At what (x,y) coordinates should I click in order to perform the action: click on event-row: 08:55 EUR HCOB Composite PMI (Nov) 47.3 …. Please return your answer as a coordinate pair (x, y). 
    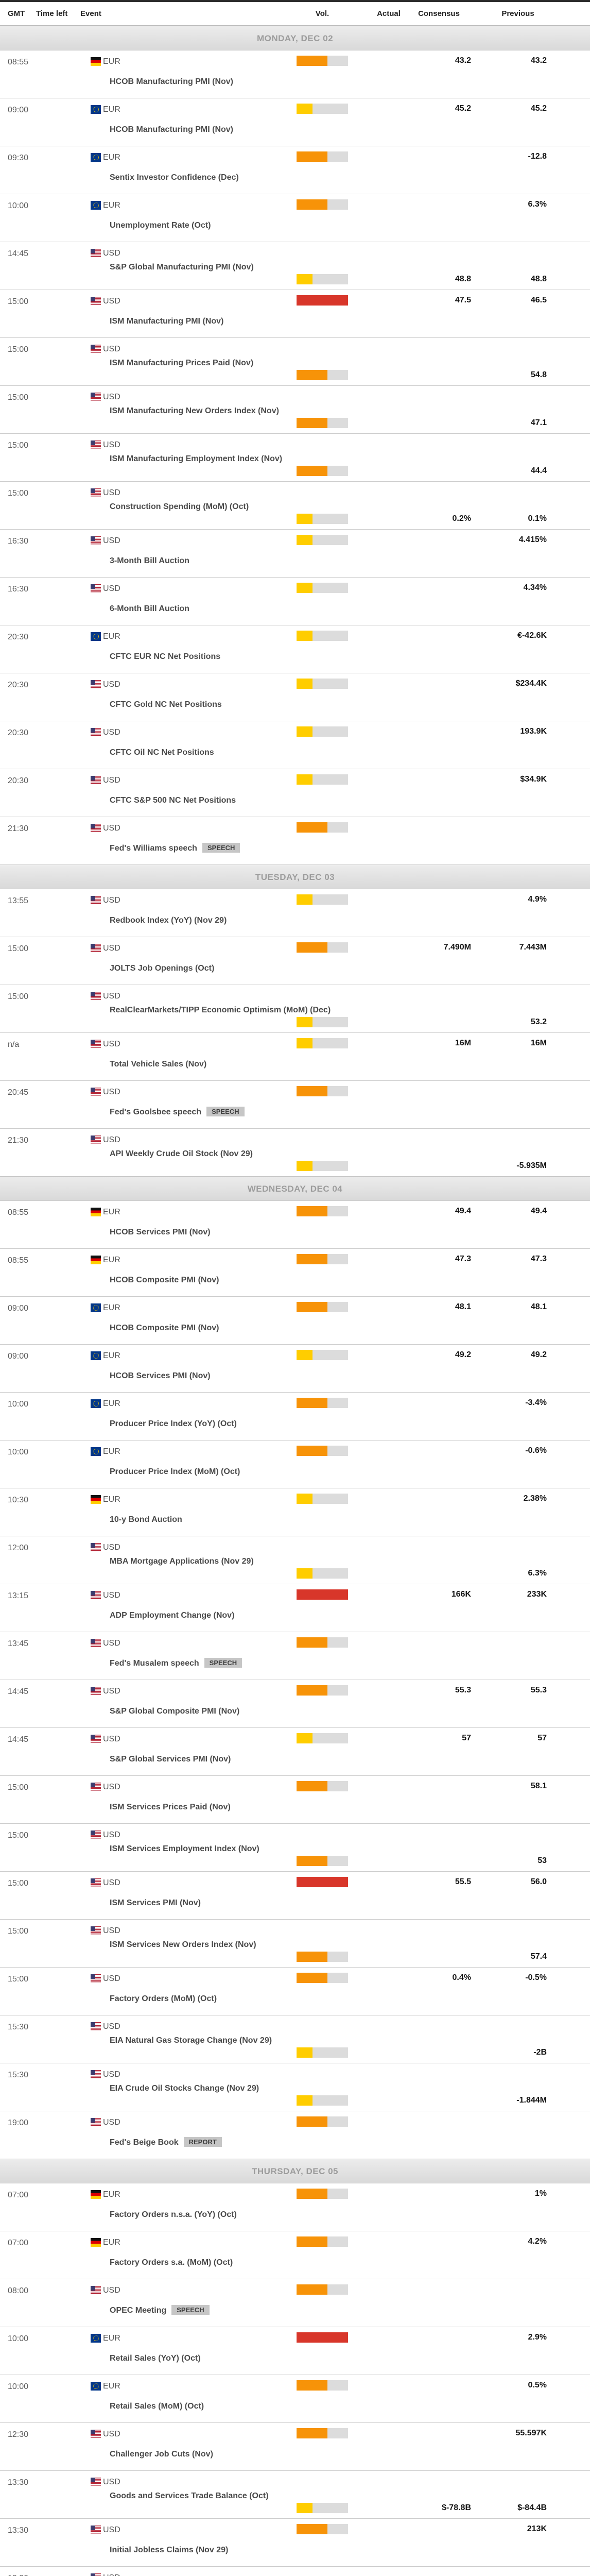
    Looking at the image, I should click on (295, 1272).